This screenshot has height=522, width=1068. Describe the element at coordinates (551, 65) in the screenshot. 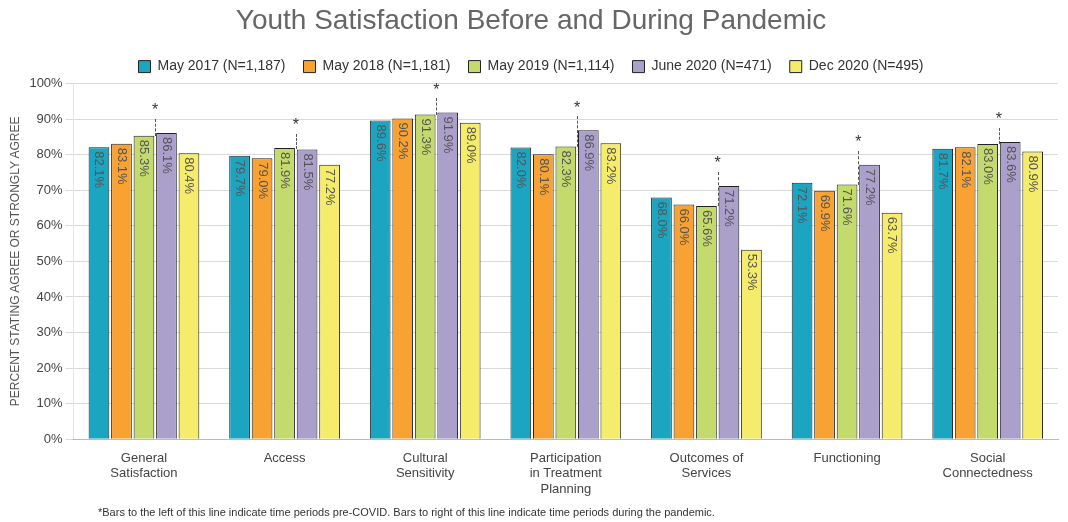

I see `legend-label: May 2019 (N=1,114)` at that location.